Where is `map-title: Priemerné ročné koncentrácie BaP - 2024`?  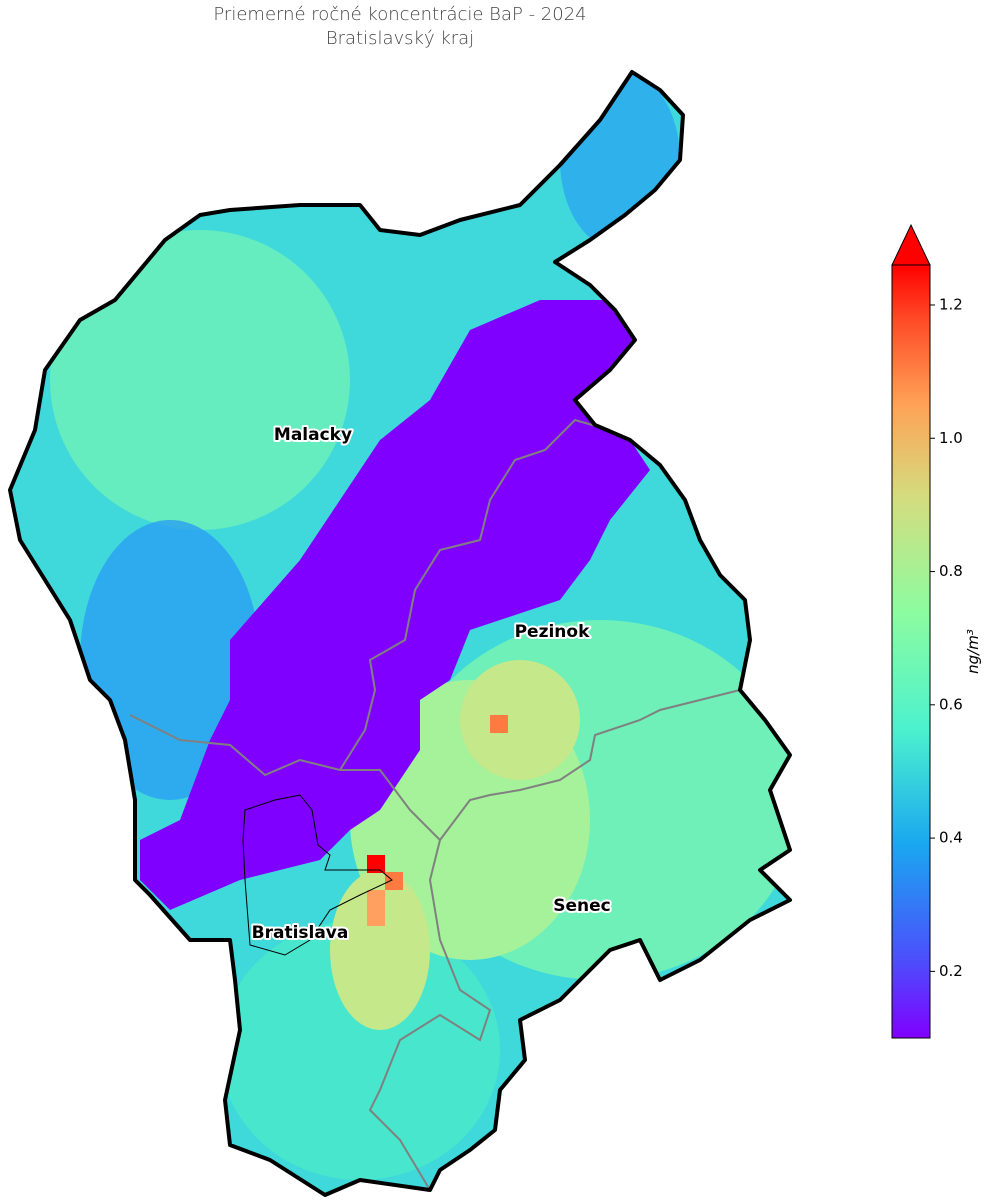
map-title: Priemerné ročné koncentrácie BaP - 2024 is located at coordinates (399, 14).